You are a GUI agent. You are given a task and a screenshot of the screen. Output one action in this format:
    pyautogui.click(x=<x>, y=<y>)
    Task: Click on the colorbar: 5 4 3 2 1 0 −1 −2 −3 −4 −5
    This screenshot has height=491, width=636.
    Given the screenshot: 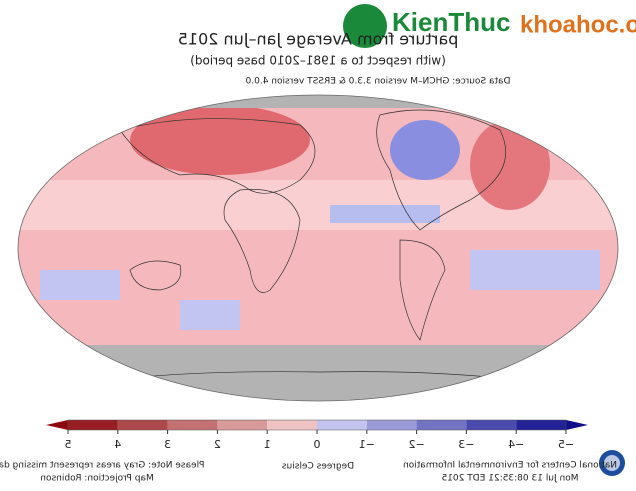 What is the action you would take?
    pyautogui.click(x=317, y=435)
    